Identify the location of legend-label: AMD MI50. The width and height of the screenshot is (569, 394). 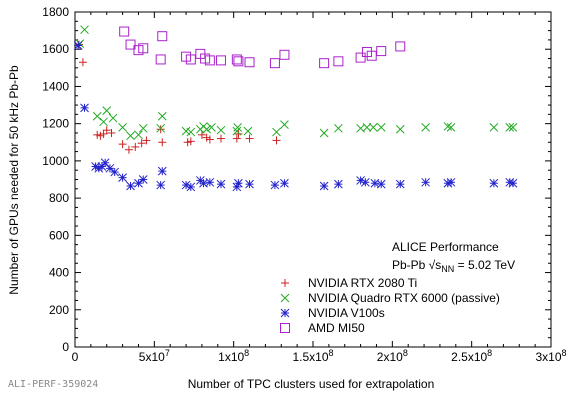
(336, 328).